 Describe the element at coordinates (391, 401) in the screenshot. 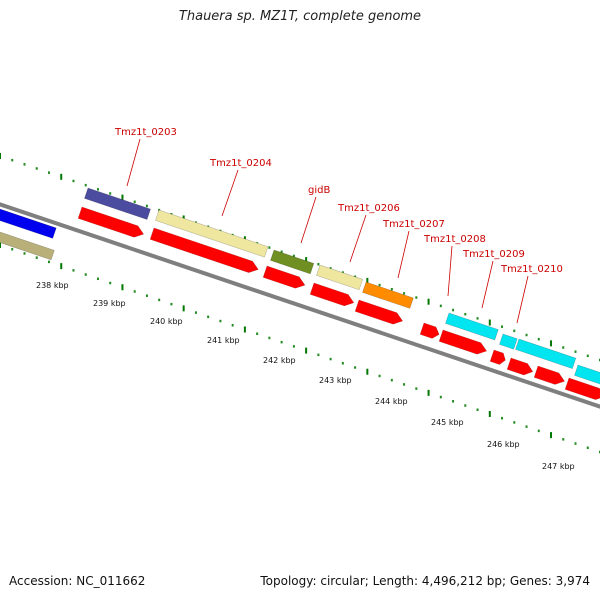

I see `scale-label: 244 kbp` at that location.